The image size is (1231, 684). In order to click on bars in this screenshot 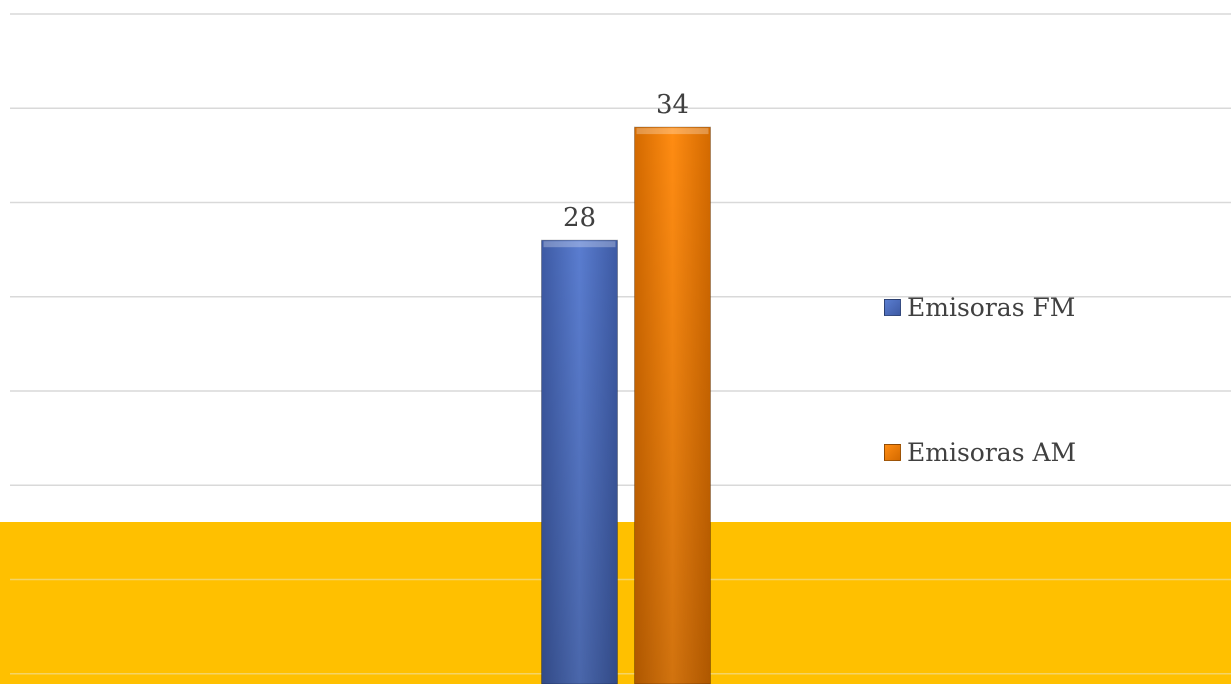, I will do `click(626, 405)`.